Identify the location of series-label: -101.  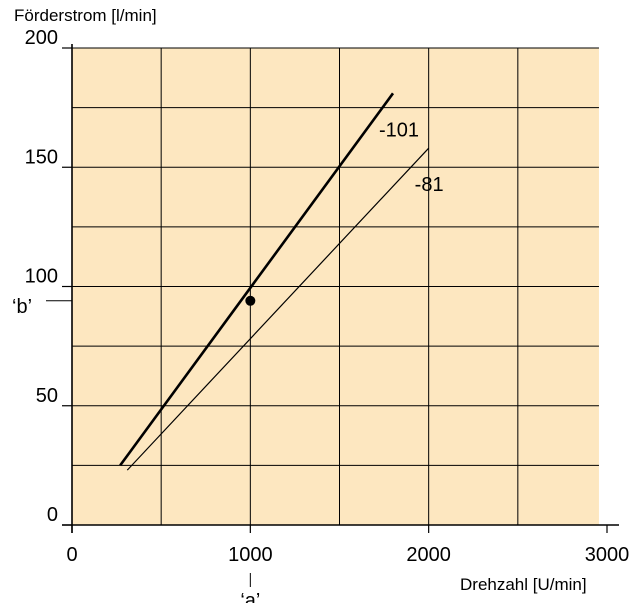
(399, 130).